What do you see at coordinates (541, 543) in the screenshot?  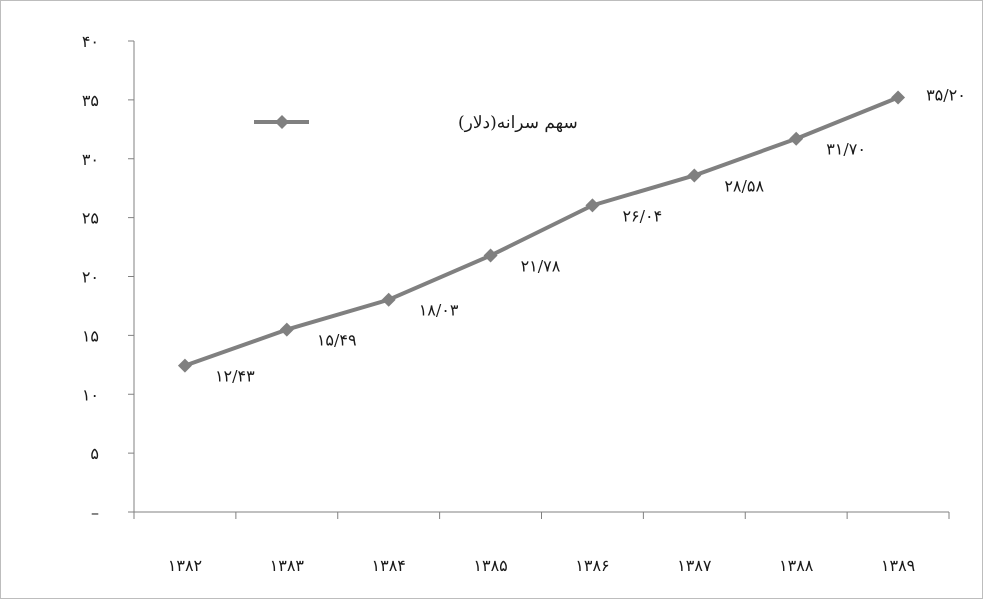 I see `x-axis-ticks: ۱۳۸۲ ۱۳۸۳ ۱۳۸۴ ۱۳۸۵ ۱۳۸۶ ۱۳۸۷ ۱۳۸۸ ۱۳۸۹` at bounding box center [541, 543].